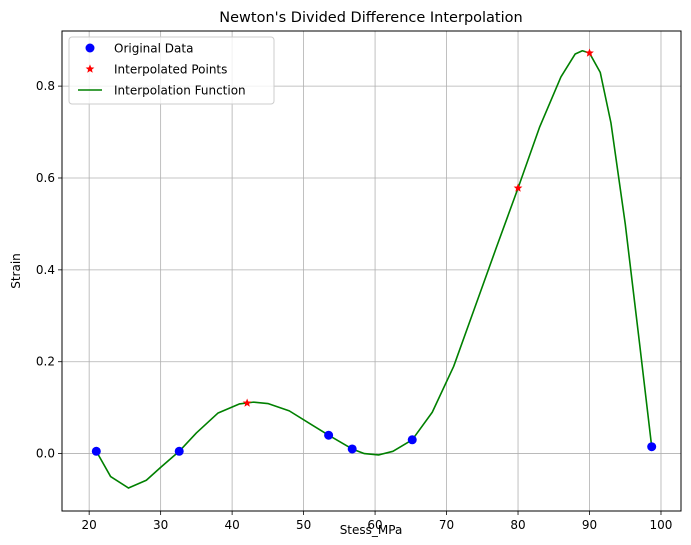 This screenshot has height=545, width=691. I want to click on x-axis-label: Stess_MPa, so click(371, 530).